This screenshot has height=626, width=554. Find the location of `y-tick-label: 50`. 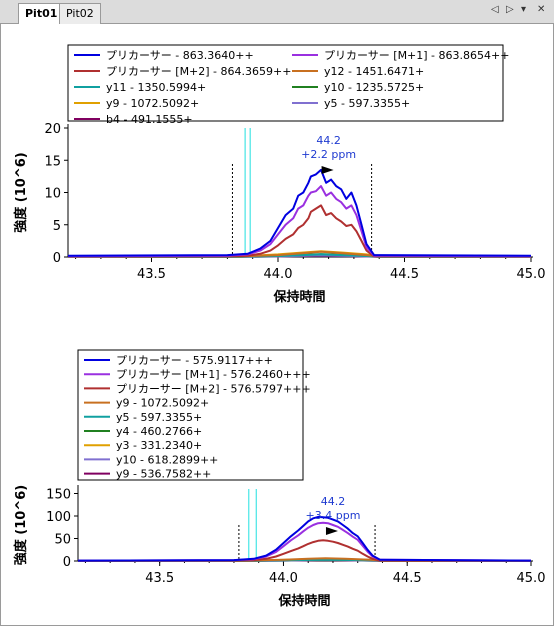

y-tick-label: 50 is located at coordinates (62, 540).